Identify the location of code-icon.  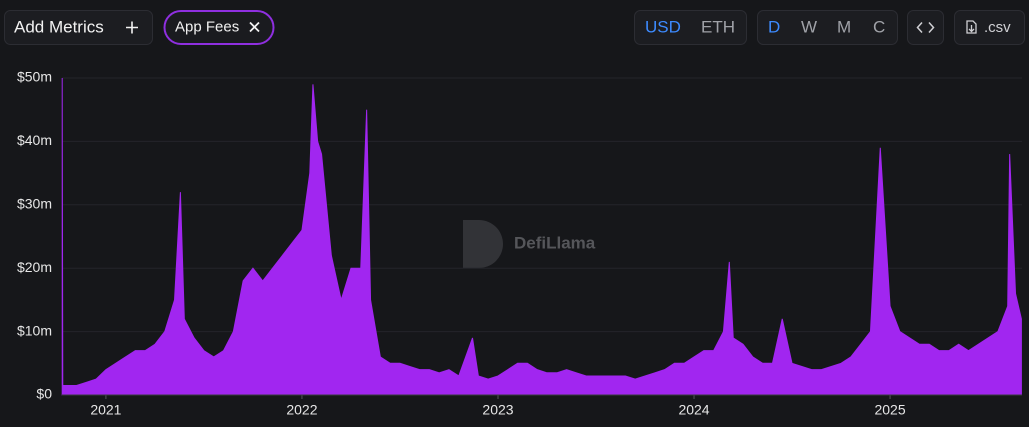
(925, 27).